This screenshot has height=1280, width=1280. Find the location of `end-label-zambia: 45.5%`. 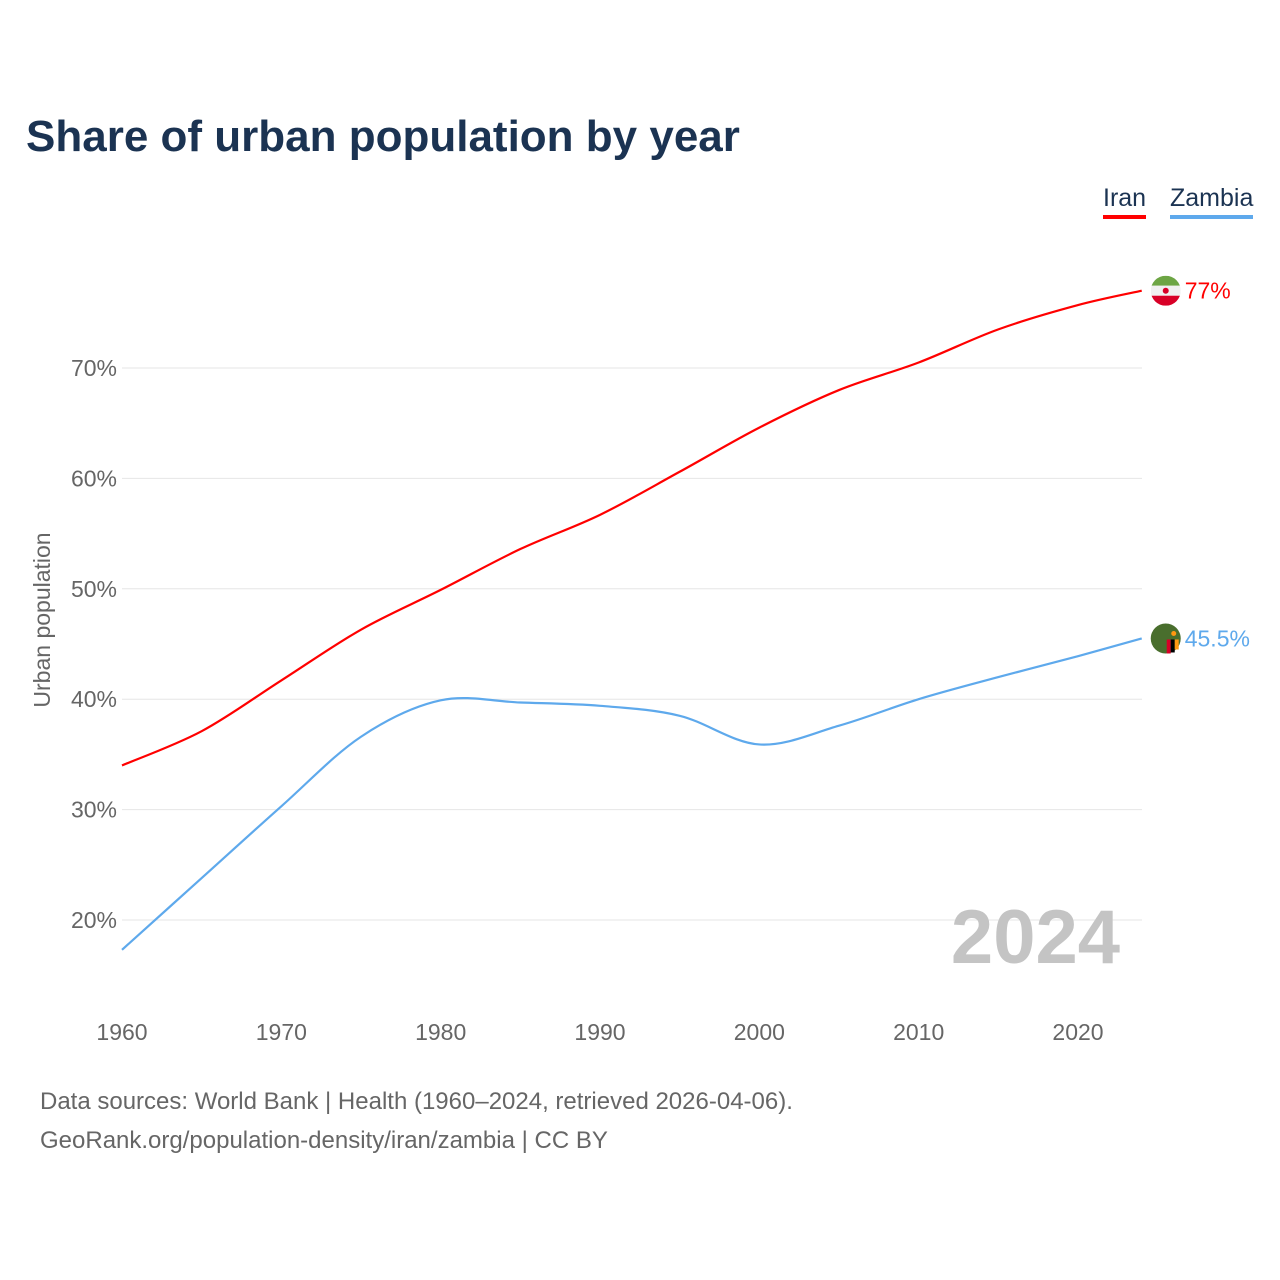

end-label-zambia: 45.5% is located at coordinates (1217, 638).